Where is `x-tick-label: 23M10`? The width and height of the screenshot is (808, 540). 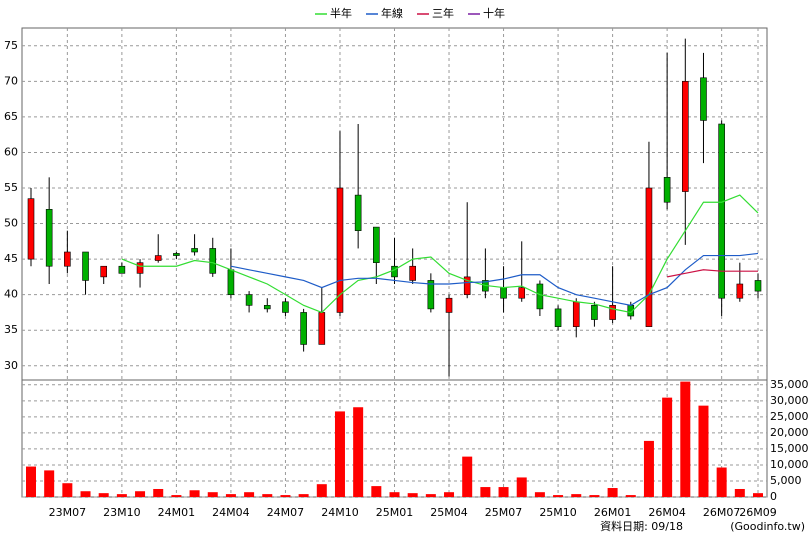 x-tick-label: 23M10 is located at coordinates (122, 512).